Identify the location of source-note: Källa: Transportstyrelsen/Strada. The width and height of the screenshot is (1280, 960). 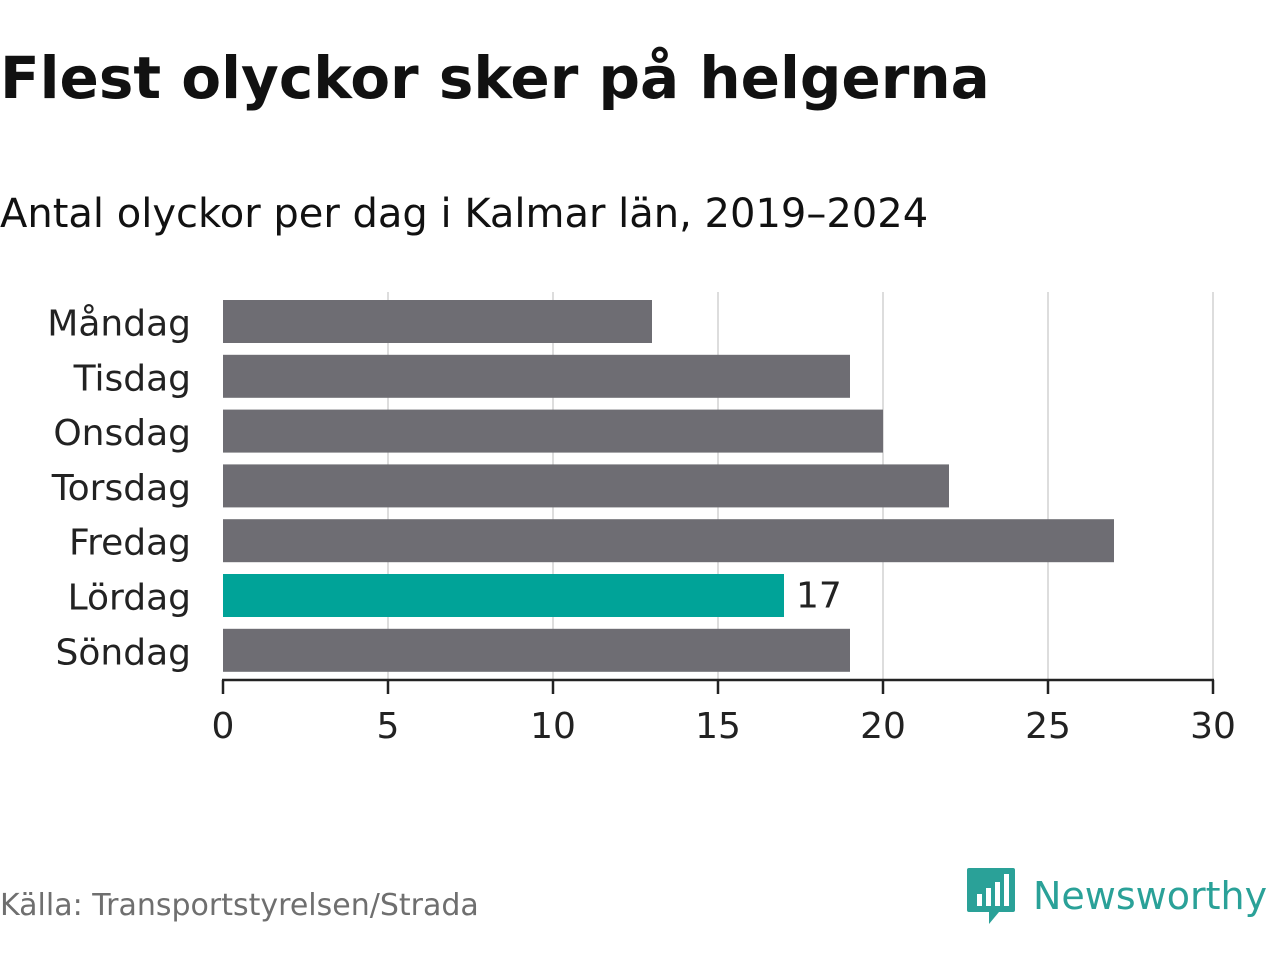
(239, 905).